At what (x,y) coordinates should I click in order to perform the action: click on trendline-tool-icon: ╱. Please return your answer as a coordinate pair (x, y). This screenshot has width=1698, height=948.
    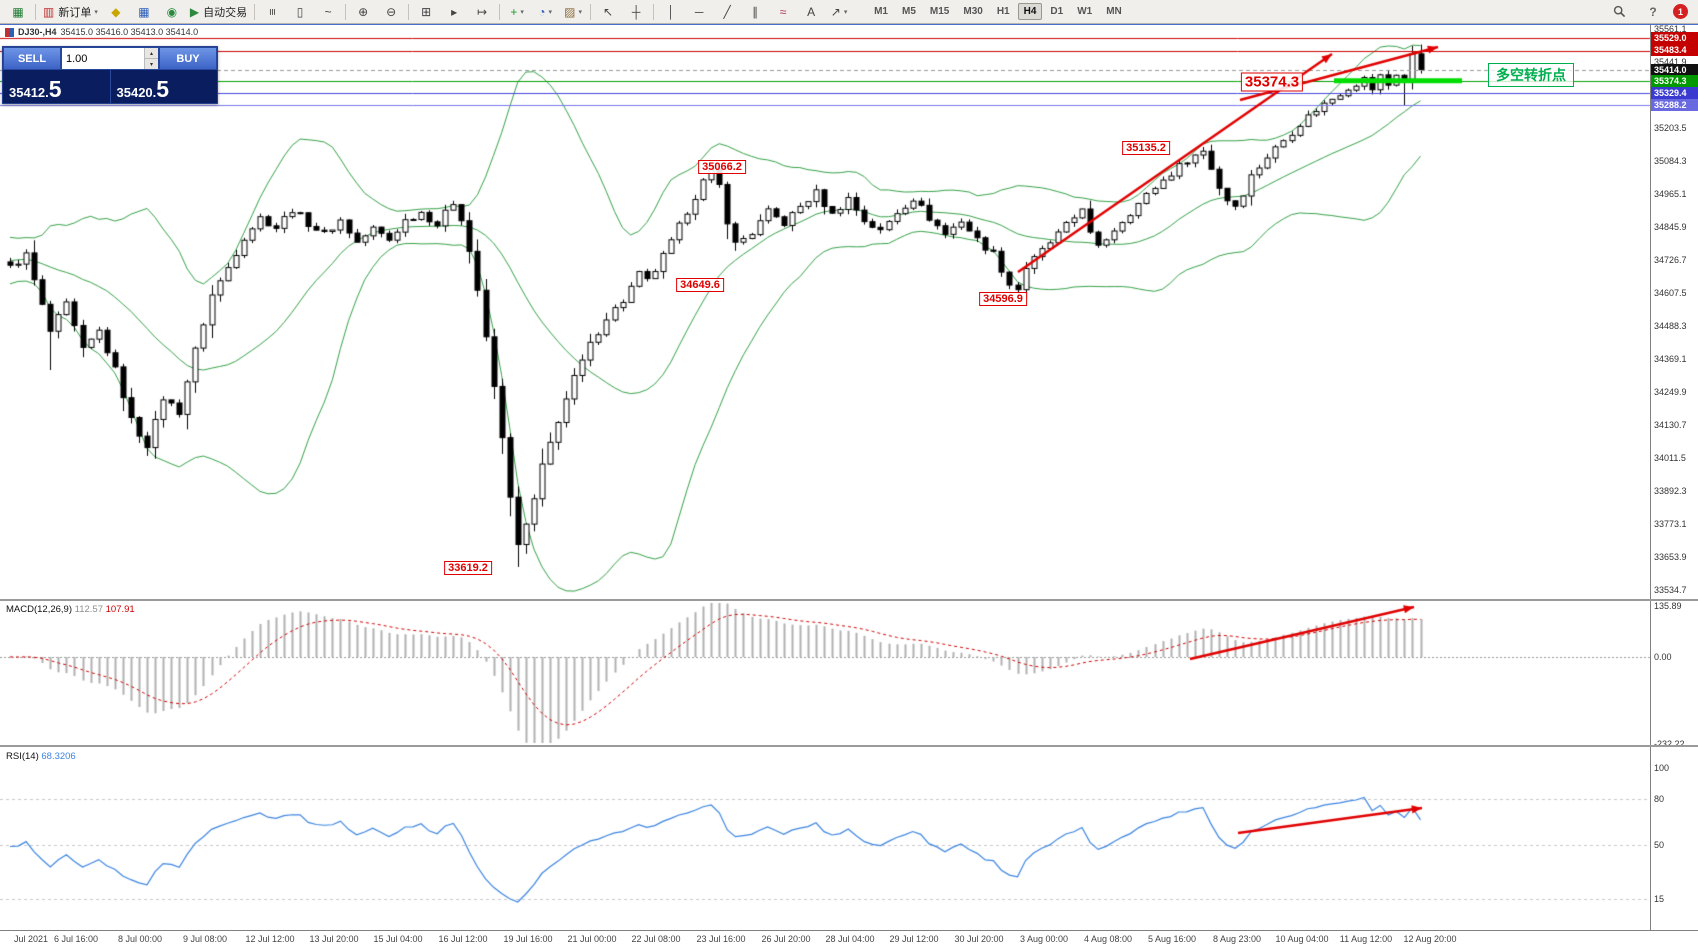
    Looking at the image, I should click on (727, 12).